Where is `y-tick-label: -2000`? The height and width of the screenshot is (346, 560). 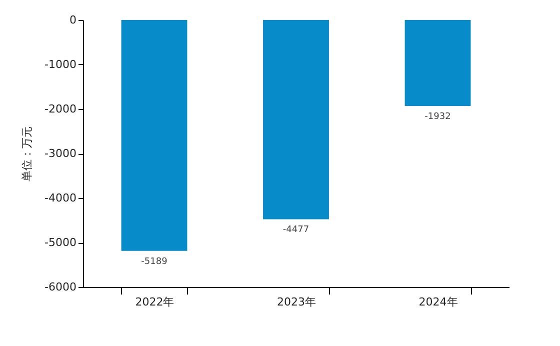 y-tick-label: -2000 is located at coordinates (60, 109).